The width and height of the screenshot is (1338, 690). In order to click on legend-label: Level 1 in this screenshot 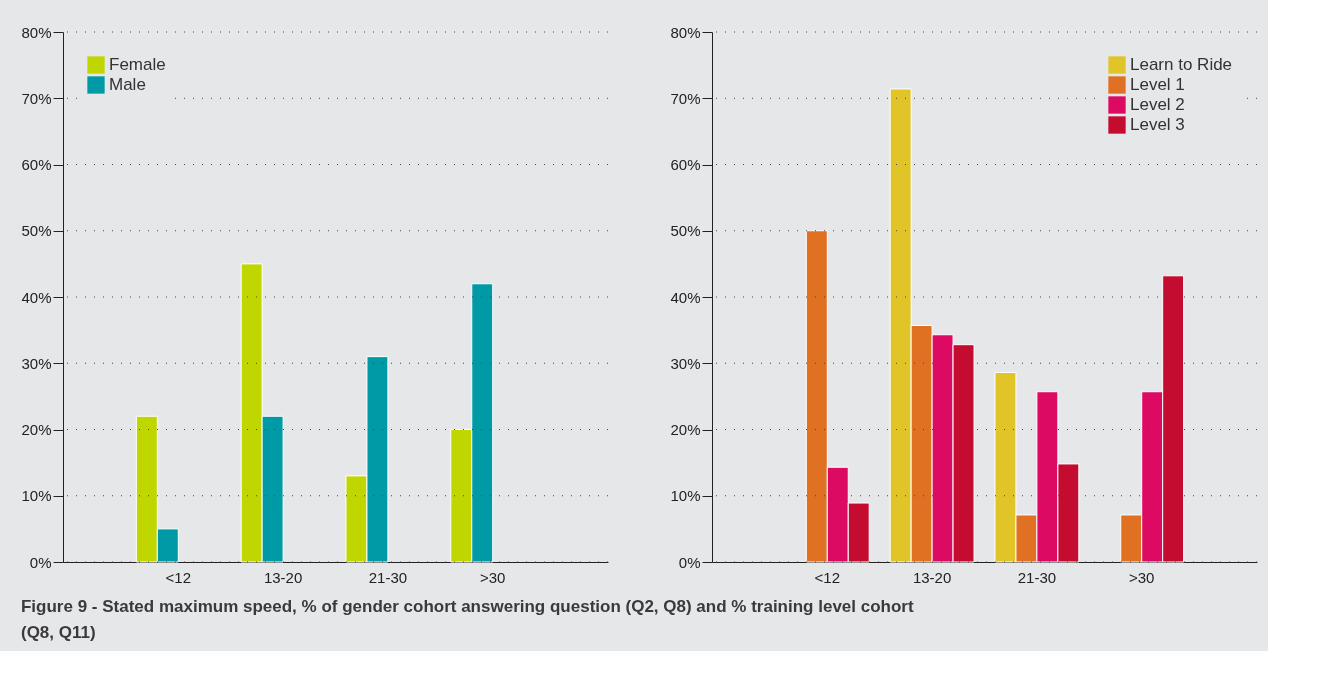, I will do `click(1157, 84)`.